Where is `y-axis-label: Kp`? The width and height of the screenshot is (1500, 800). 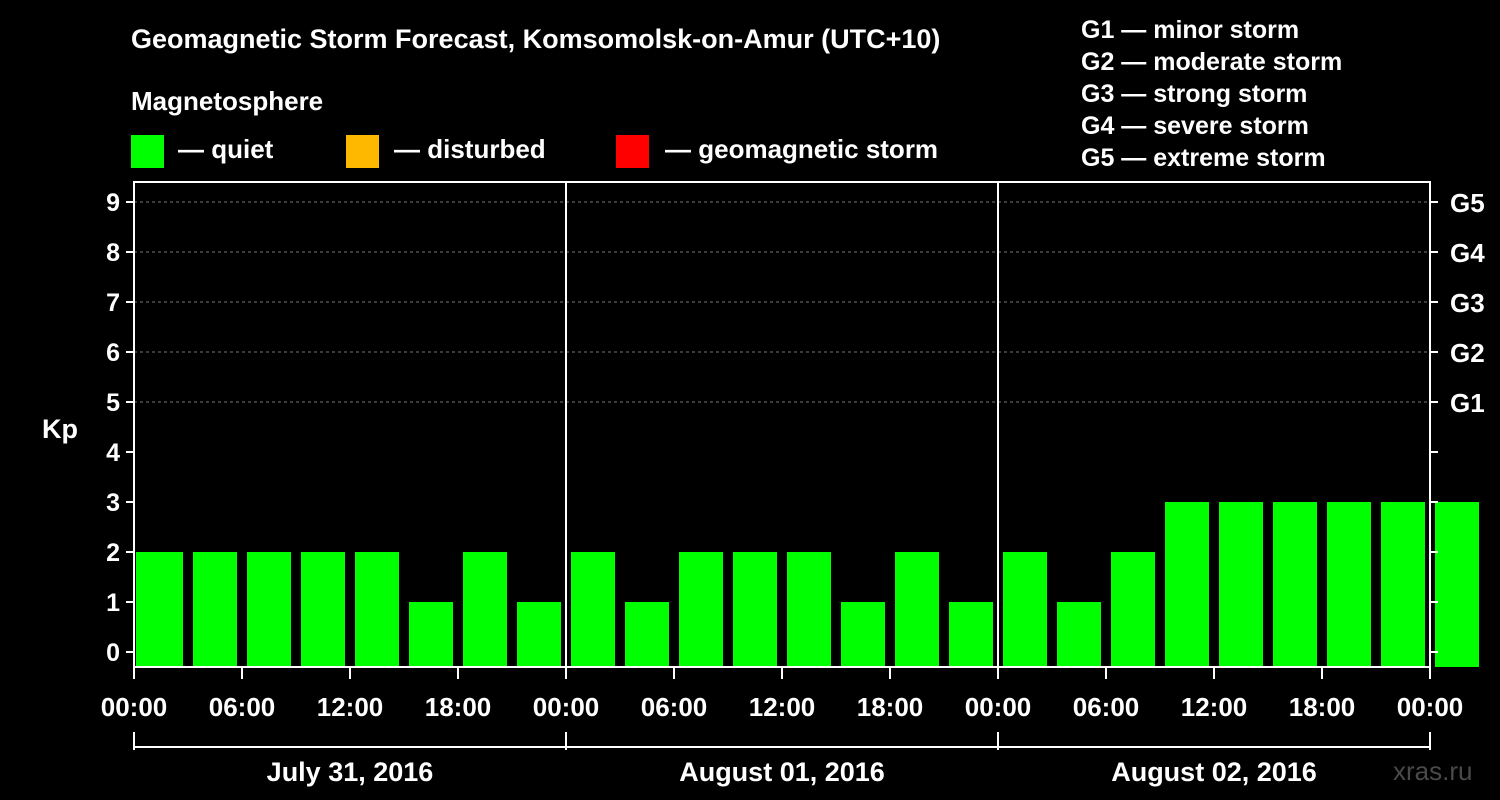
y-axis-label: Kp is located at coordinates (60, 429).